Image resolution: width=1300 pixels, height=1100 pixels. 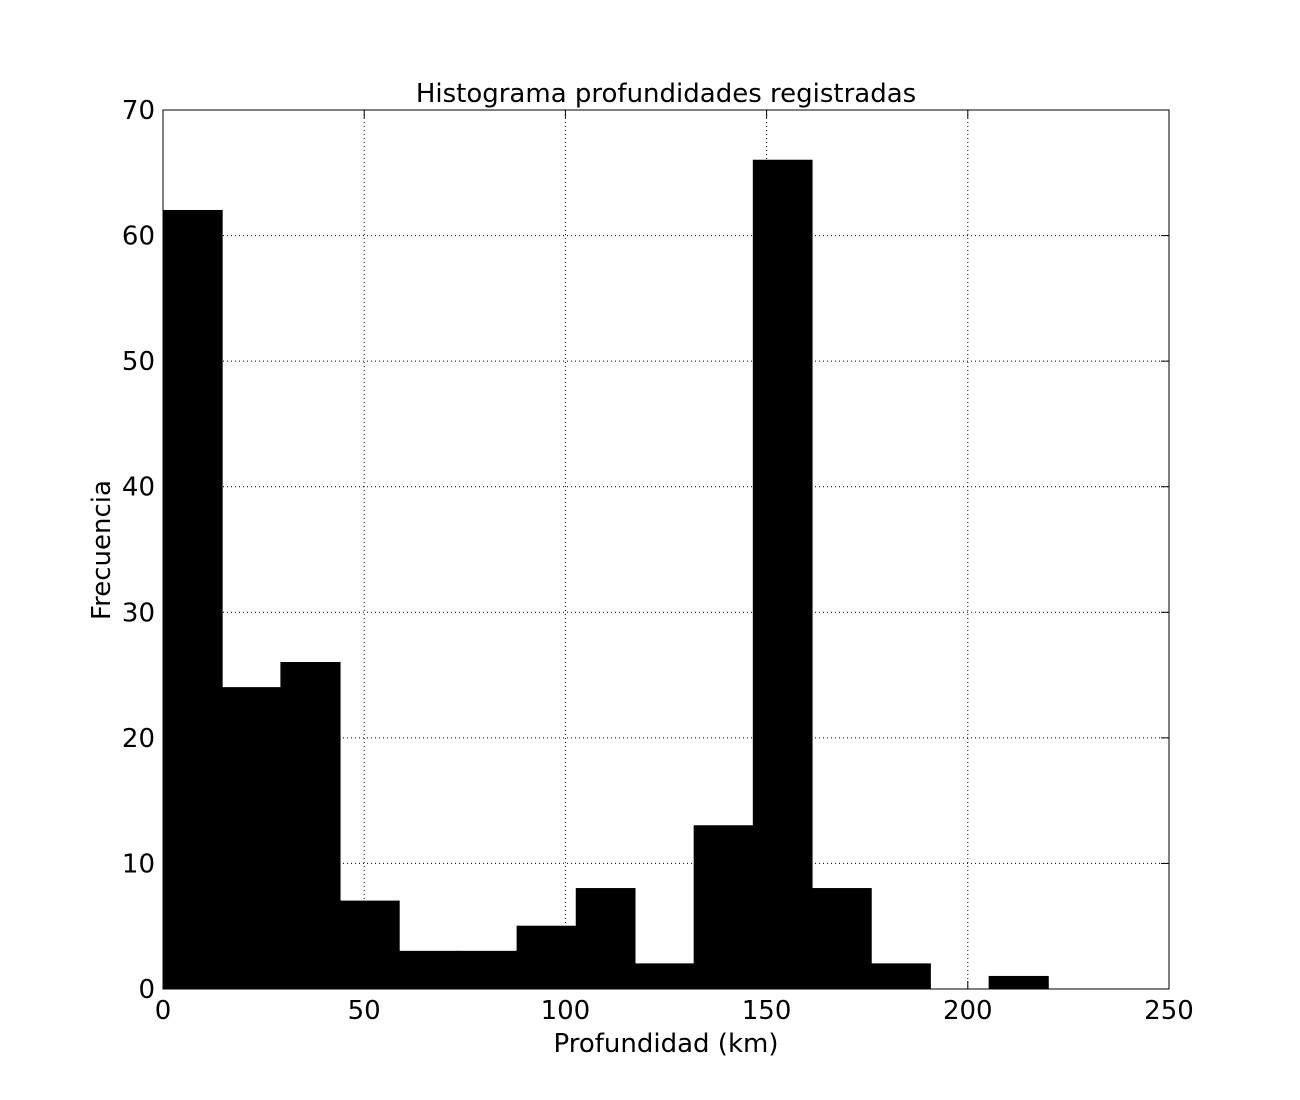 I want to click on y-tick-label: 40, so click(x=138, y=488).